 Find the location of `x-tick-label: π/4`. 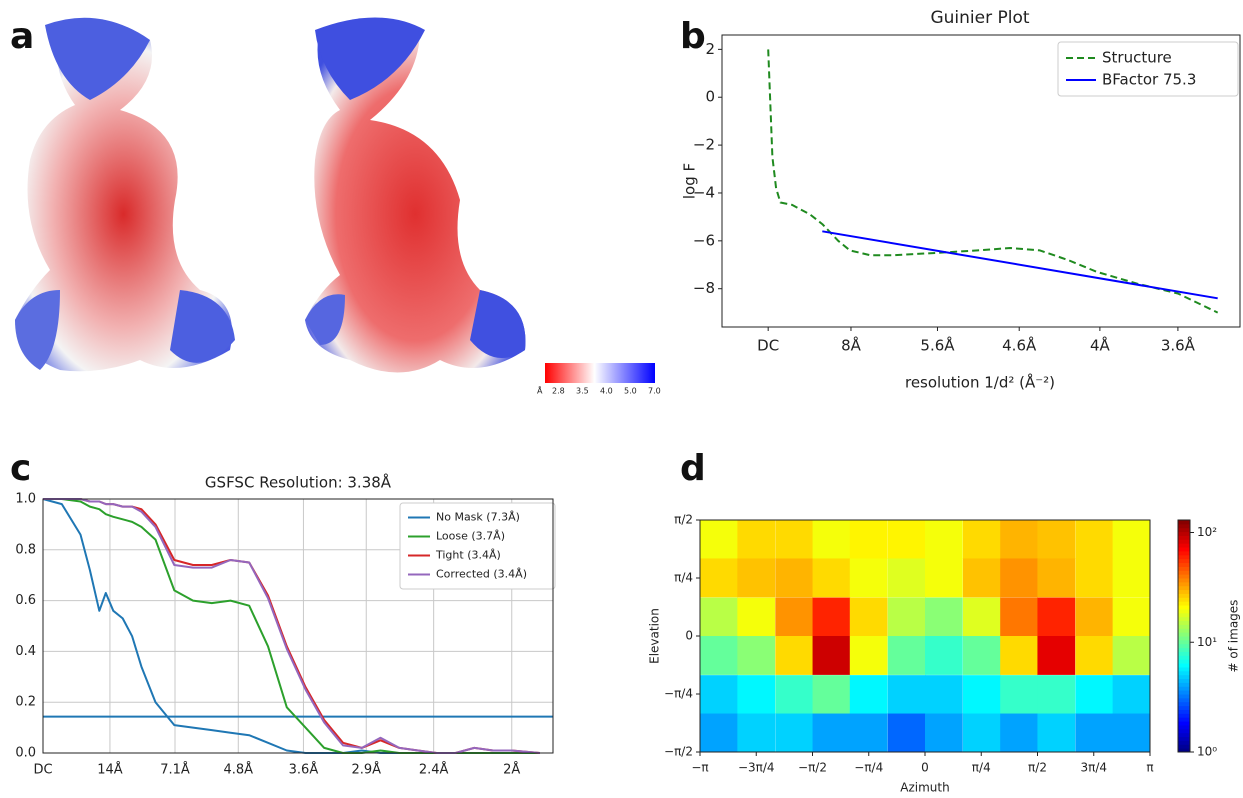

x-tick-label: π/4 is located at coordinates (981, 768).